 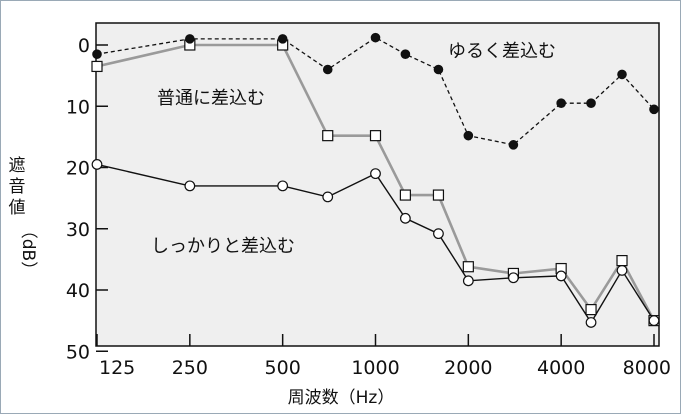 I want to click on x-tick-label: 500, so click(x=283, y=368).